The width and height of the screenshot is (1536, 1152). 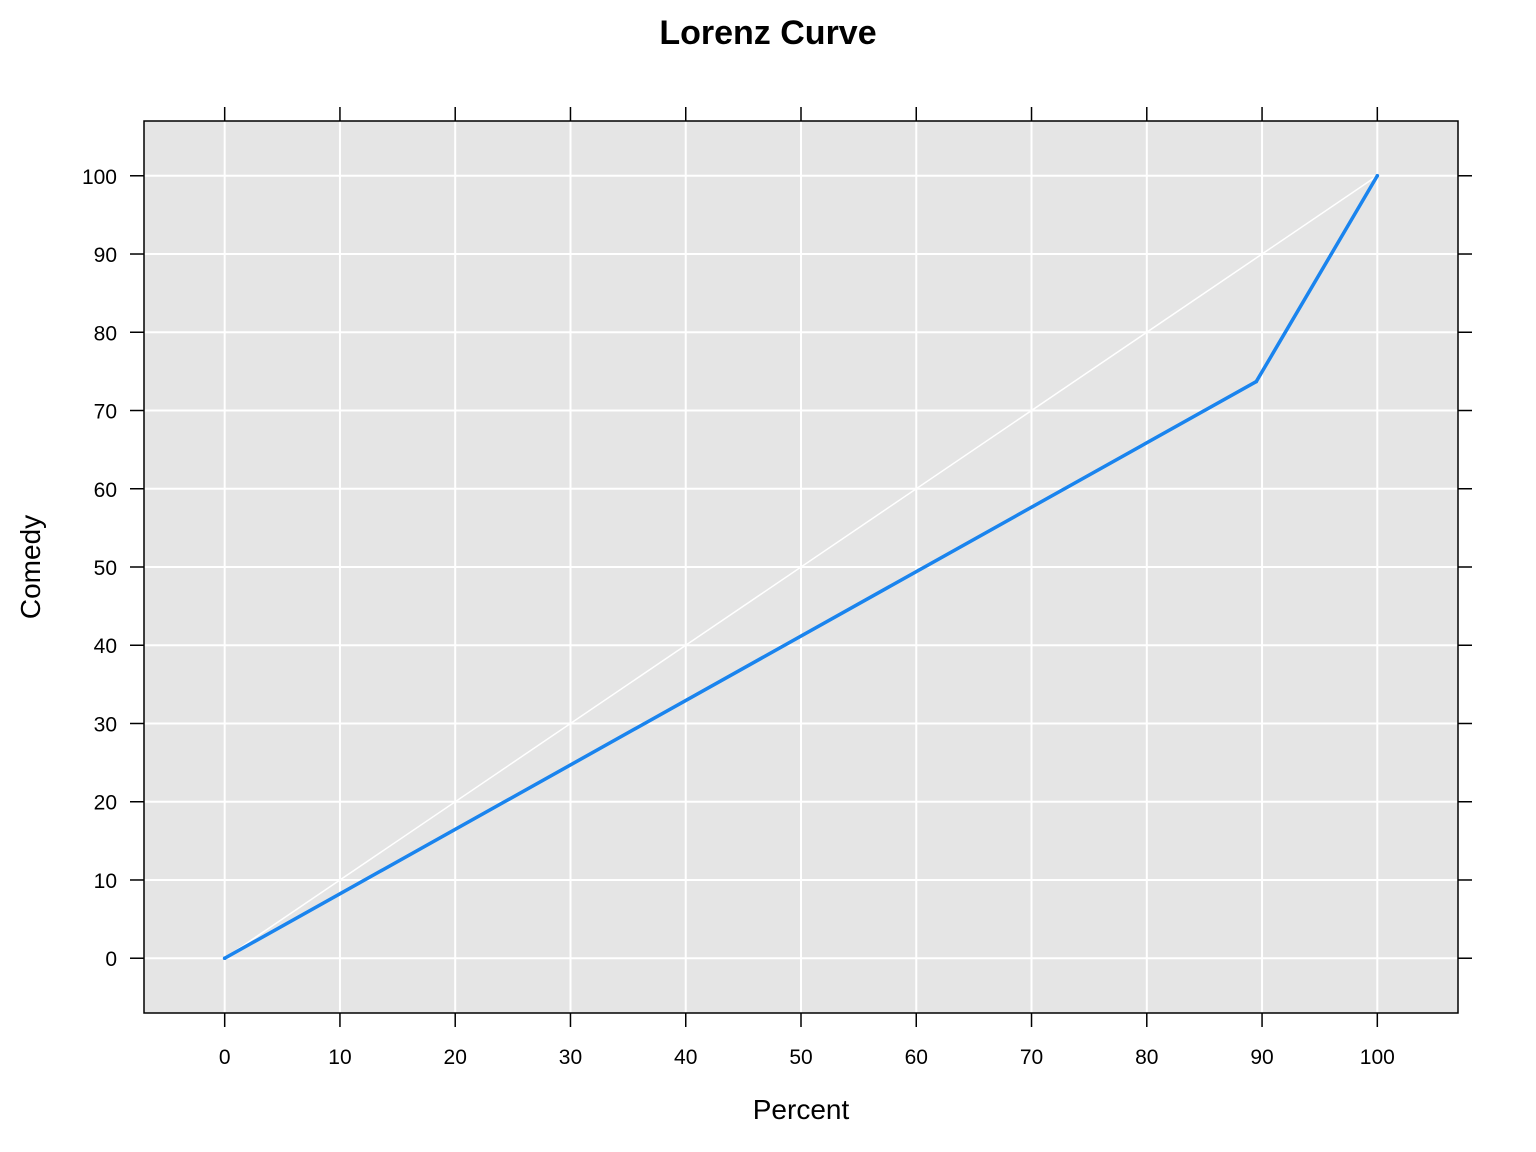 I want to click on x-tick-label-40: 40, so click(x=685, y=1057).